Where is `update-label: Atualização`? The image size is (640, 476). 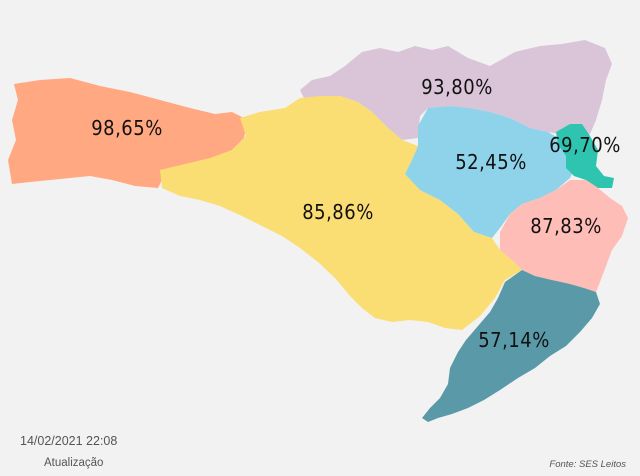
update-label: Atualização is located at coordinates (74, 463).